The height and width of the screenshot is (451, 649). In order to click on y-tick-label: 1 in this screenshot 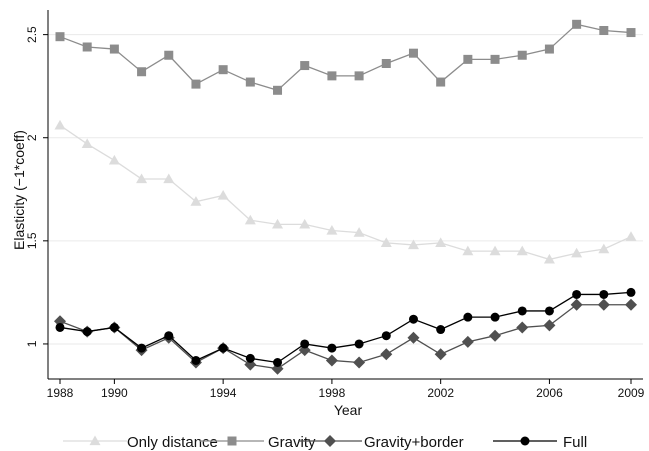, I will do `click(32, 343)`.